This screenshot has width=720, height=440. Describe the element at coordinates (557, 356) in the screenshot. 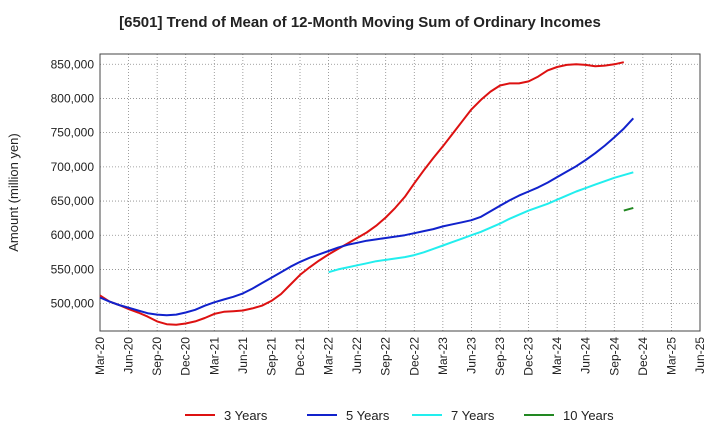

I see `x-tick-label: Mar-24` at that location.